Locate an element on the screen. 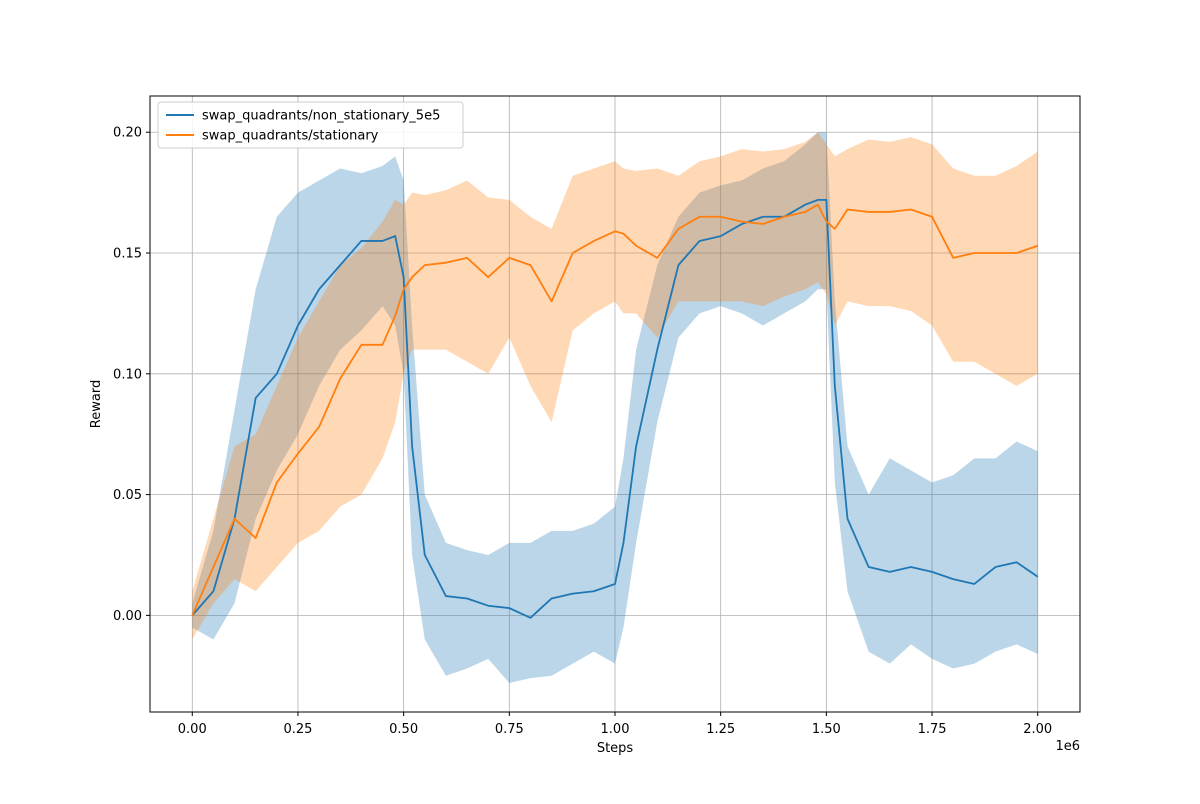 The image size is (1200, 804). x-tick-label: 0.25 is located at coordinates (297, 729).